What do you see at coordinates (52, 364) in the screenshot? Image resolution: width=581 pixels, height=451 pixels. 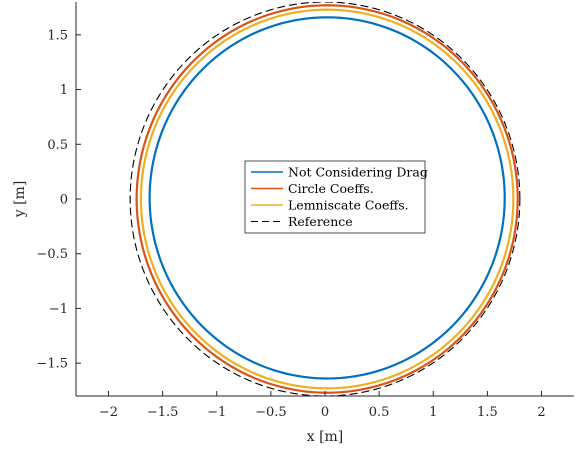 I see `y-tick-label: −1.5` at bounding box center [52, 364].